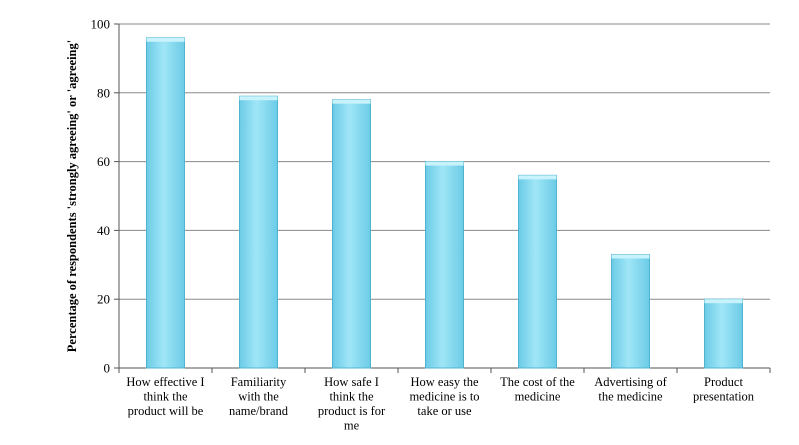 The image size is (799, 445). I want to click on category-label: The cost of the medicine, so click(537, 389).